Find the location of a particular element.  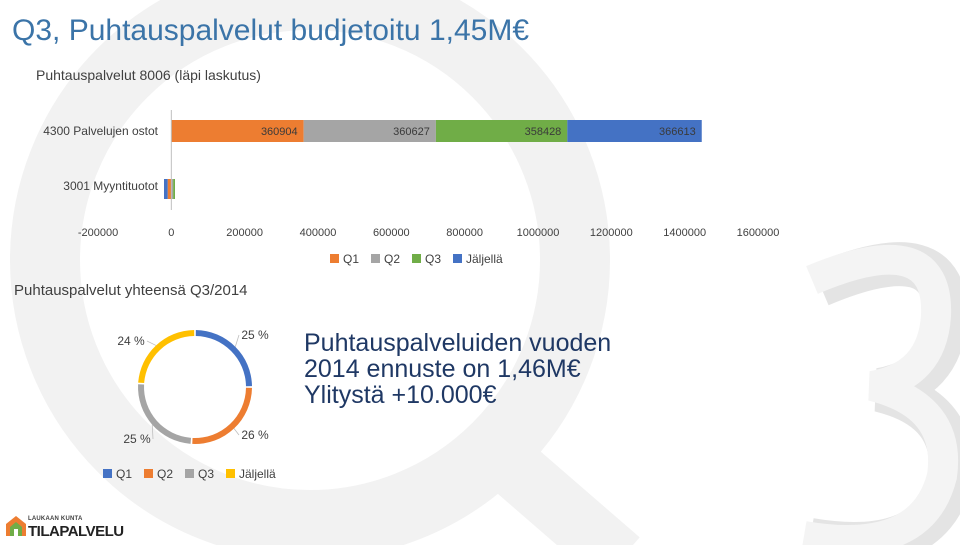

donut-chart-title: Puhtauspalvelut yhteensä Q3/2014 is located at coordinates (131, 290).